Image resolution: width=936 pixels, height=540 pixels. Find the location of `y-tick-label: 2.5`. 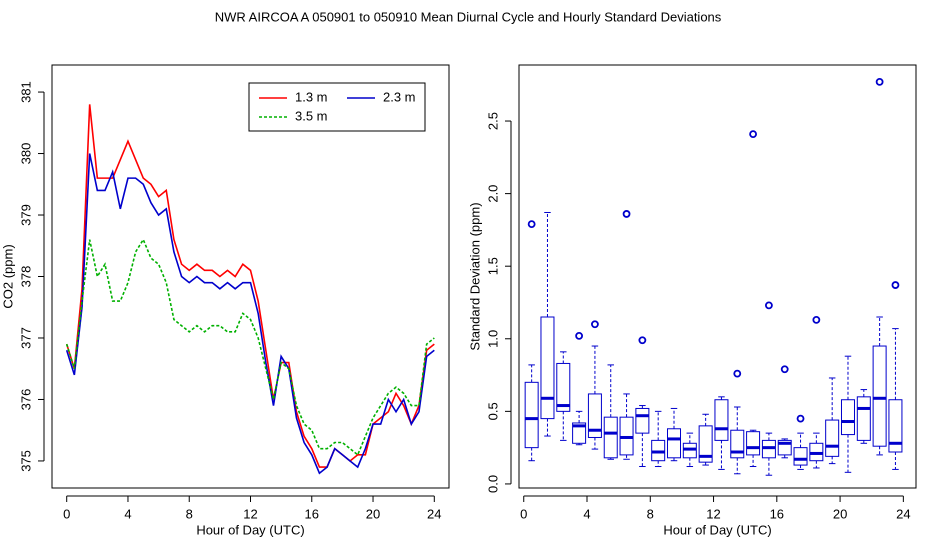

y-tick-label: 2.5 is located at coordinates (492, 121).